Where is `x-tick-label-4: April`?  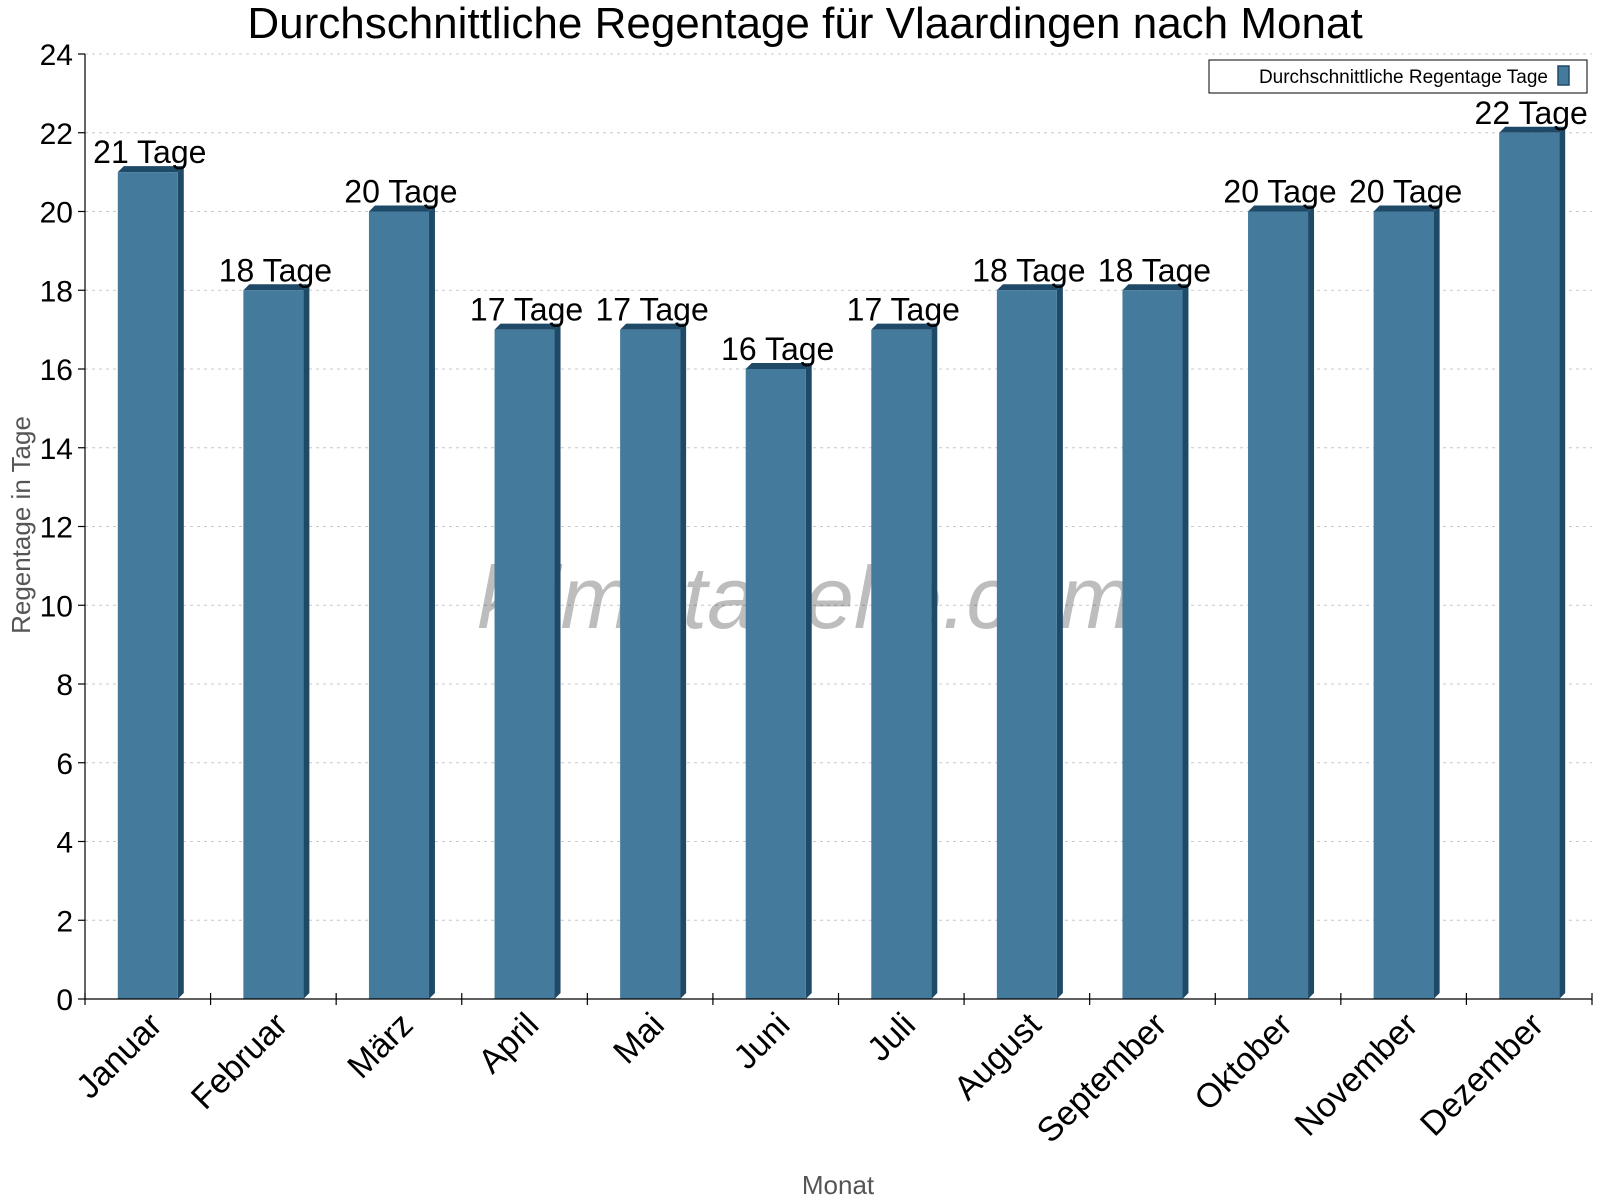
x-tick-label-4: April is located at coordinates (508, 1043).